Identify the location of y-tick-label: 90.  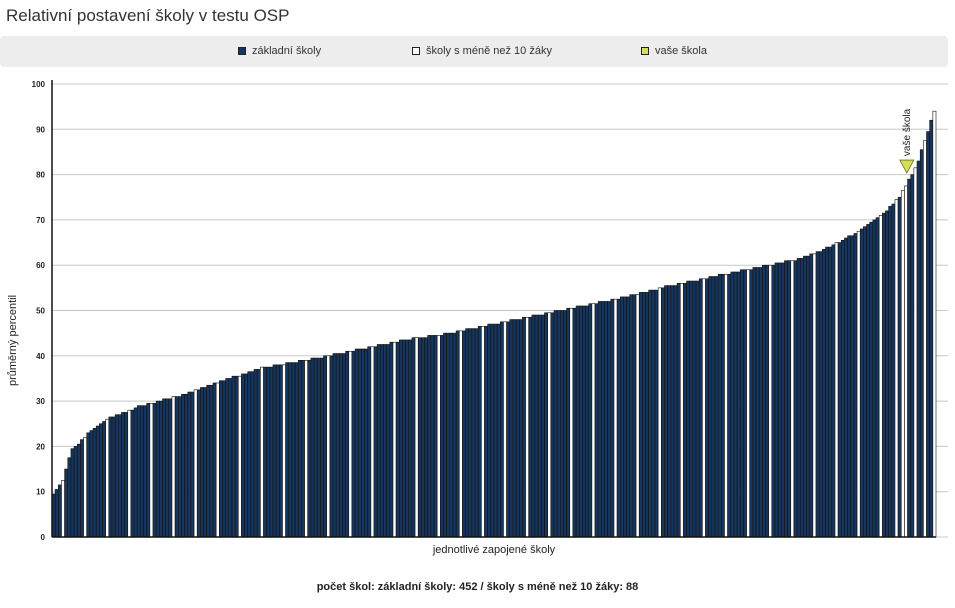
(40, 129).